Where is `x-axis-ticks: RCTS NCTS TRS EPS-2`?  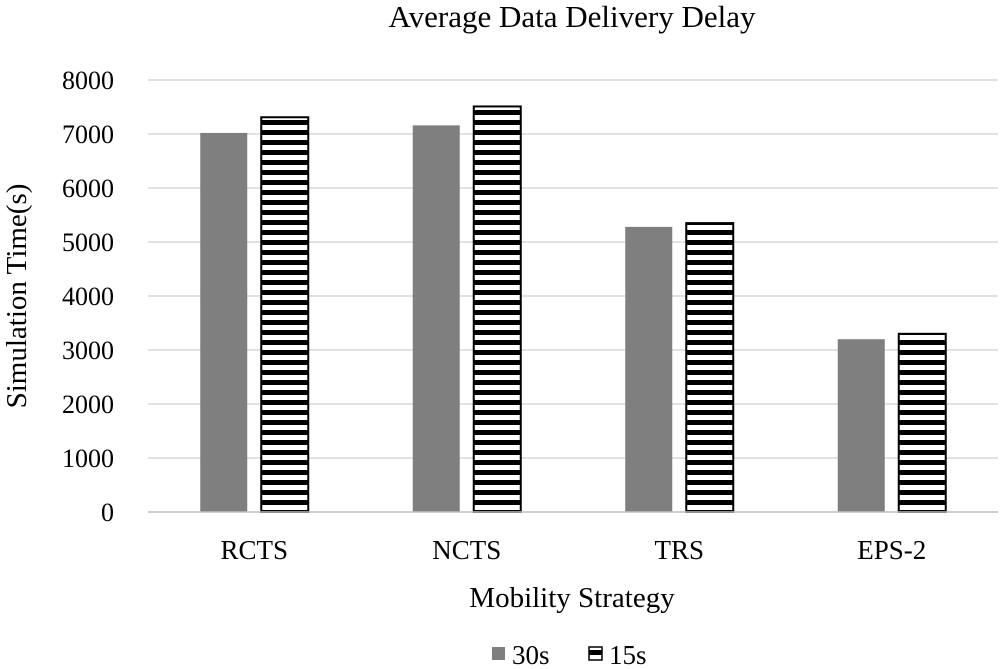 x-axis-ticks: RCTS NCTS TRS EPS-2 is located at coordinates (573, 550).